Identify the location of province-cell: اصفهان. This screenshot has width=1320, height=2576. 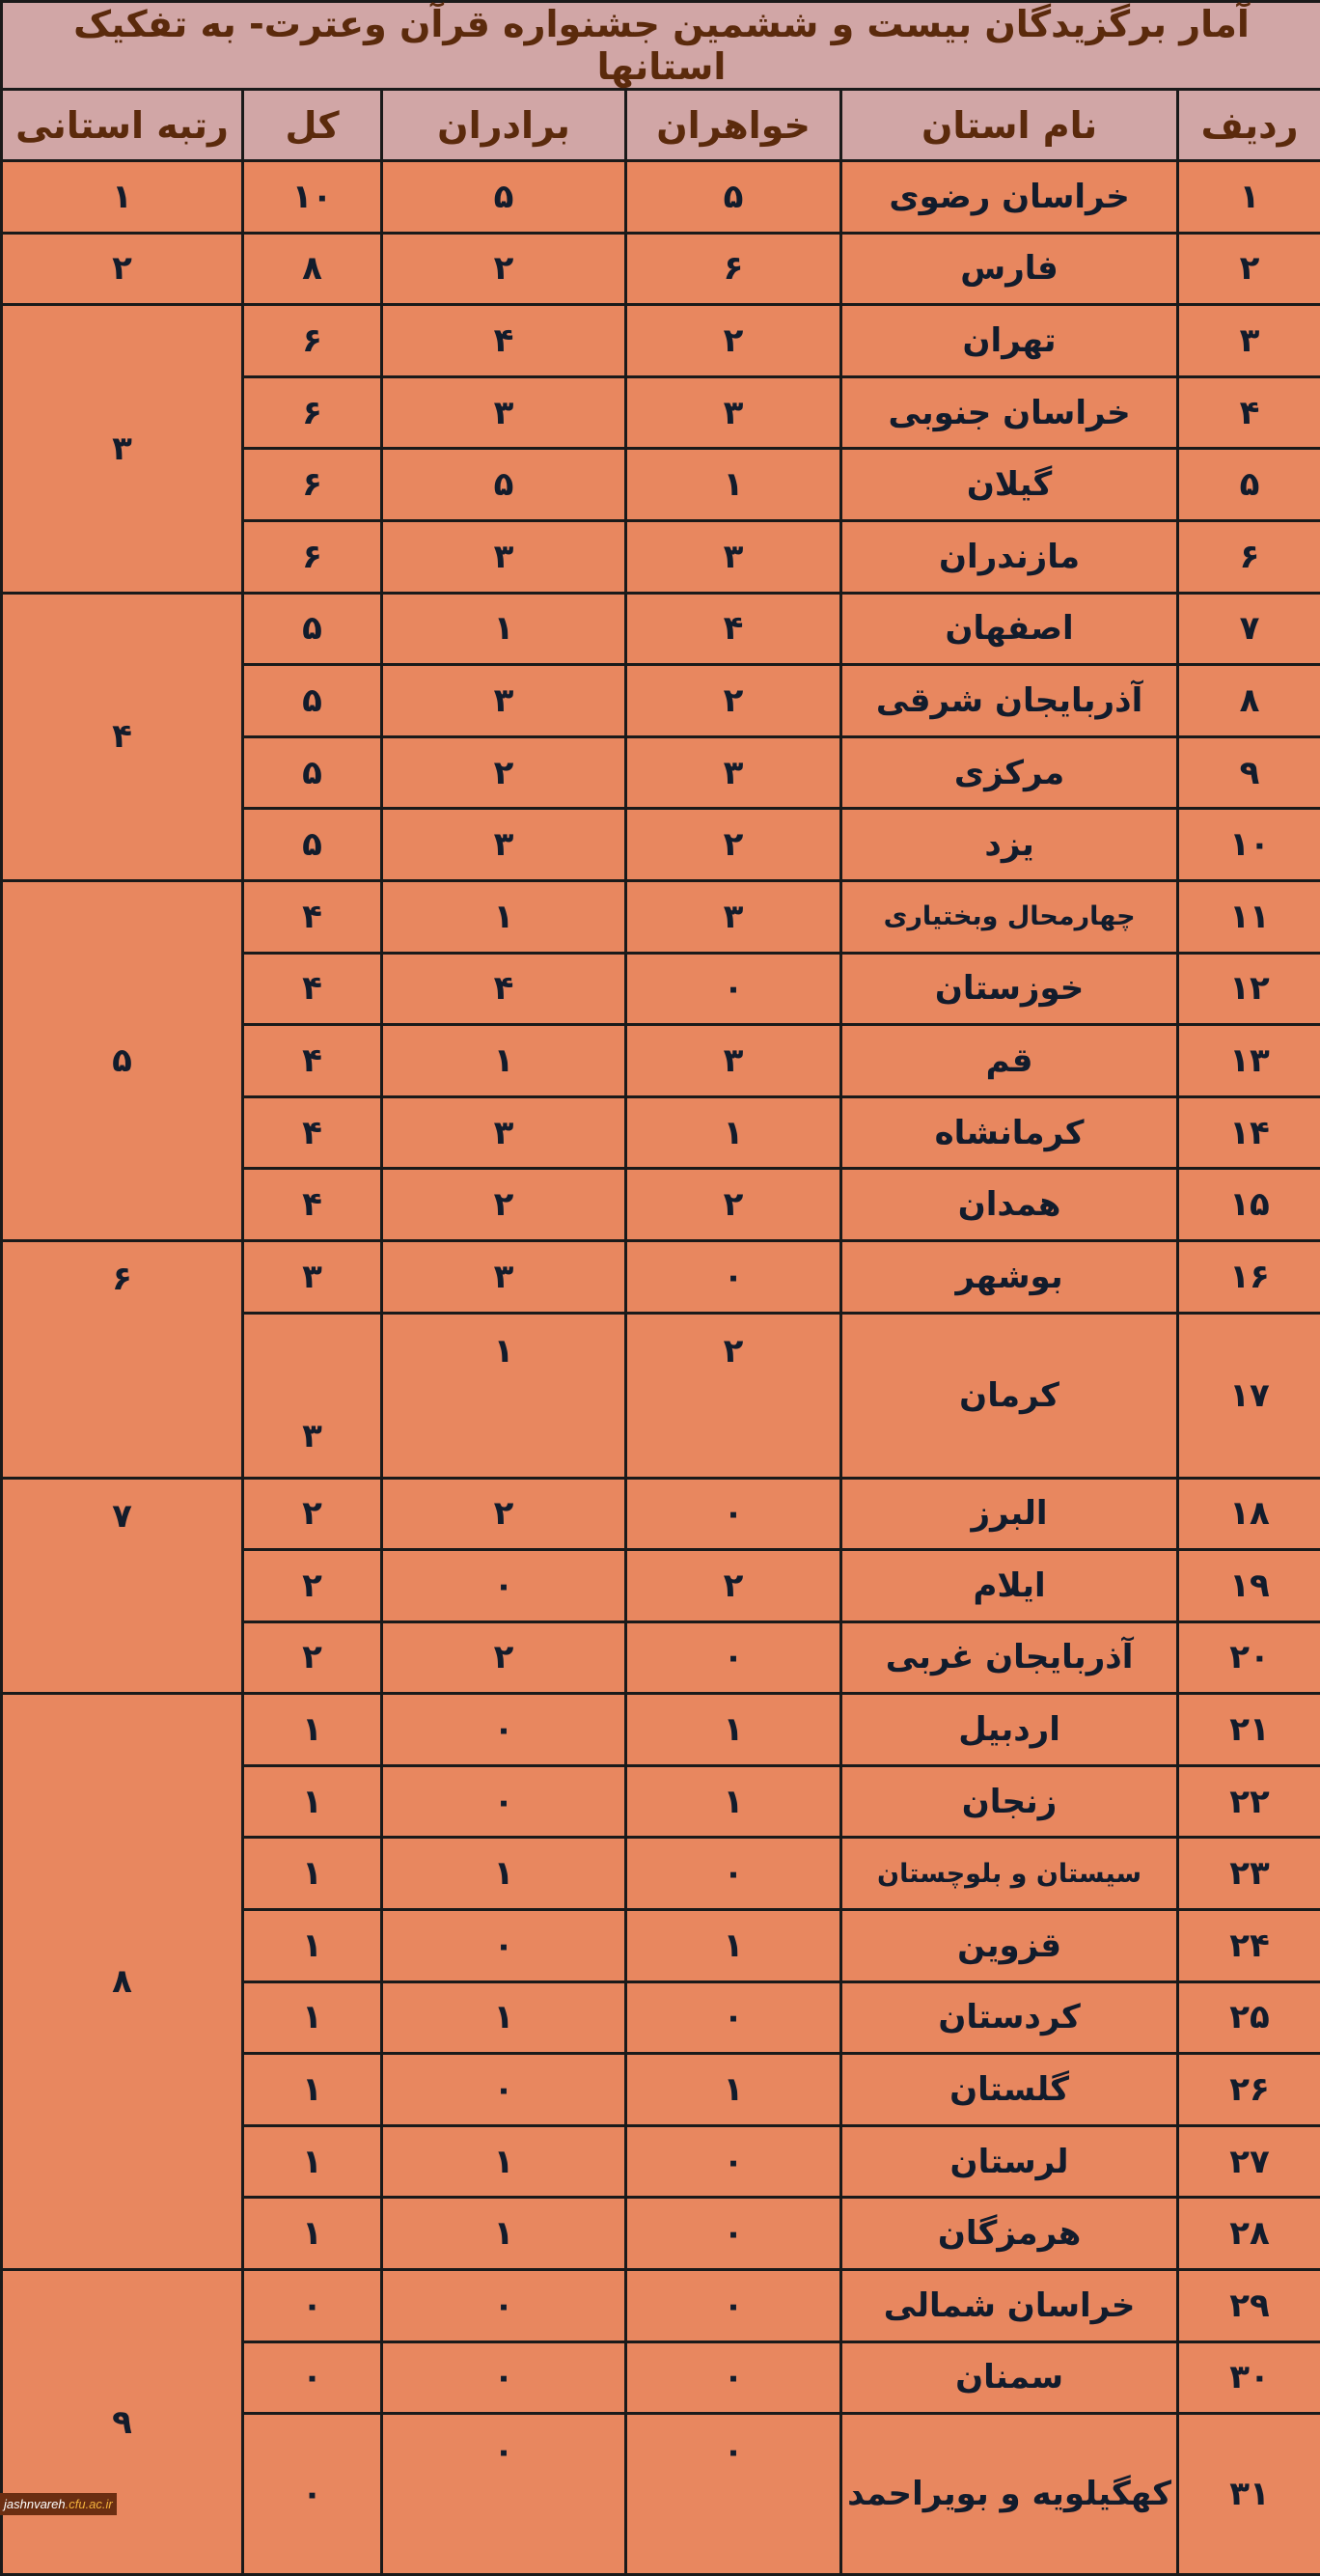
(1009, 629).